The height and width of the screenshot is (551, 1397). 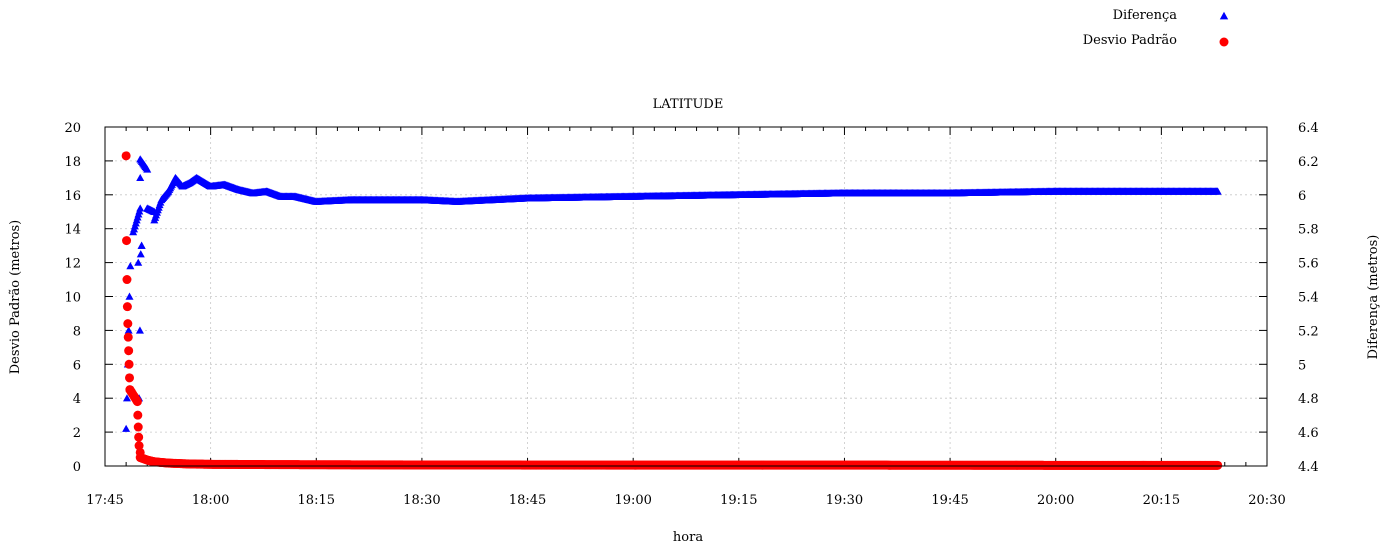 I want to click on y-left-tick-label: 10, so click(x=72, y=298).